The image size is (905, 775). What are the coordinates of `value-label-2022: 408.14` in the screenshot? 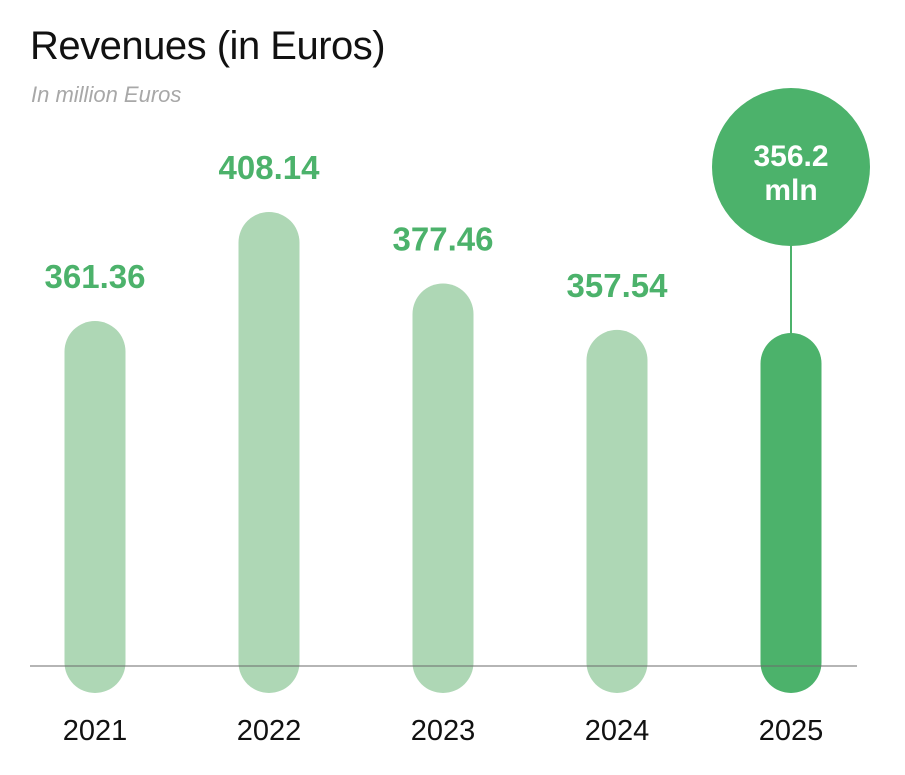 It's located at (270, 167).